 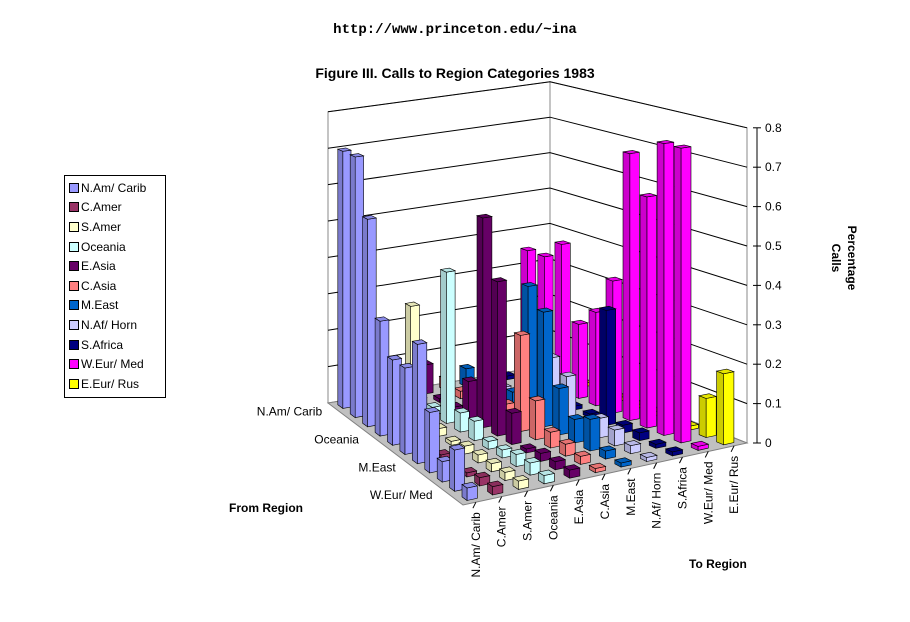 I want to click on bar-casia-to-oceania, so click(x=476, y=428).